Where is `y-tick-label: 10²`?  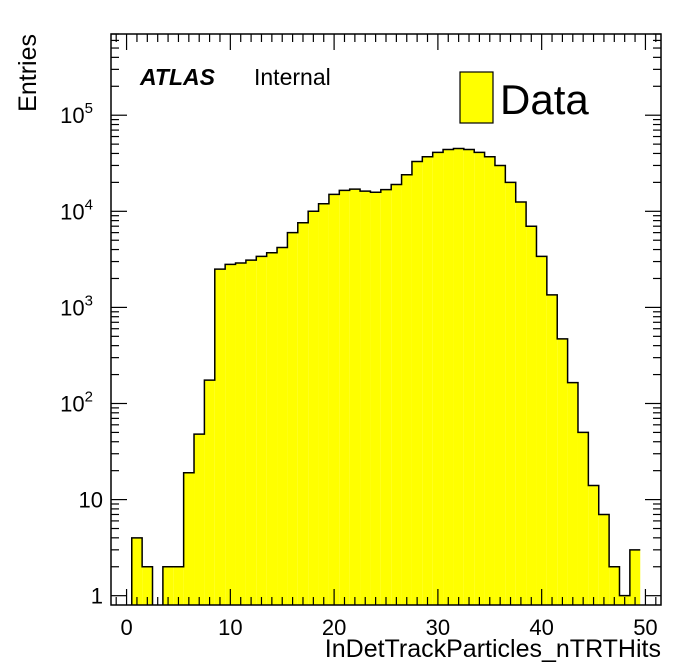
y-tick-label: 10² is located at coordinates (76, 402).